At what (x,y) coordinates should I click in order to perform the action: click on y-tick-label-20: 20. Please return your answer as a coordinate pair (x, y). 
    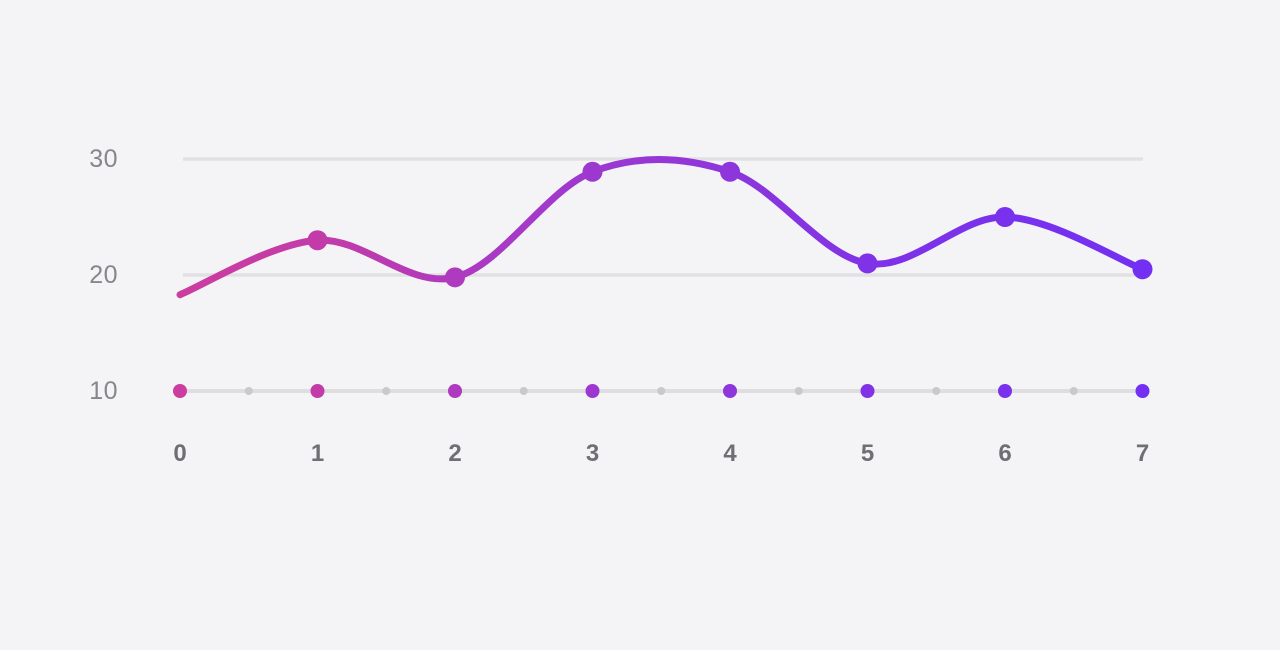
    Looking at the image, I should click on (103, 275).